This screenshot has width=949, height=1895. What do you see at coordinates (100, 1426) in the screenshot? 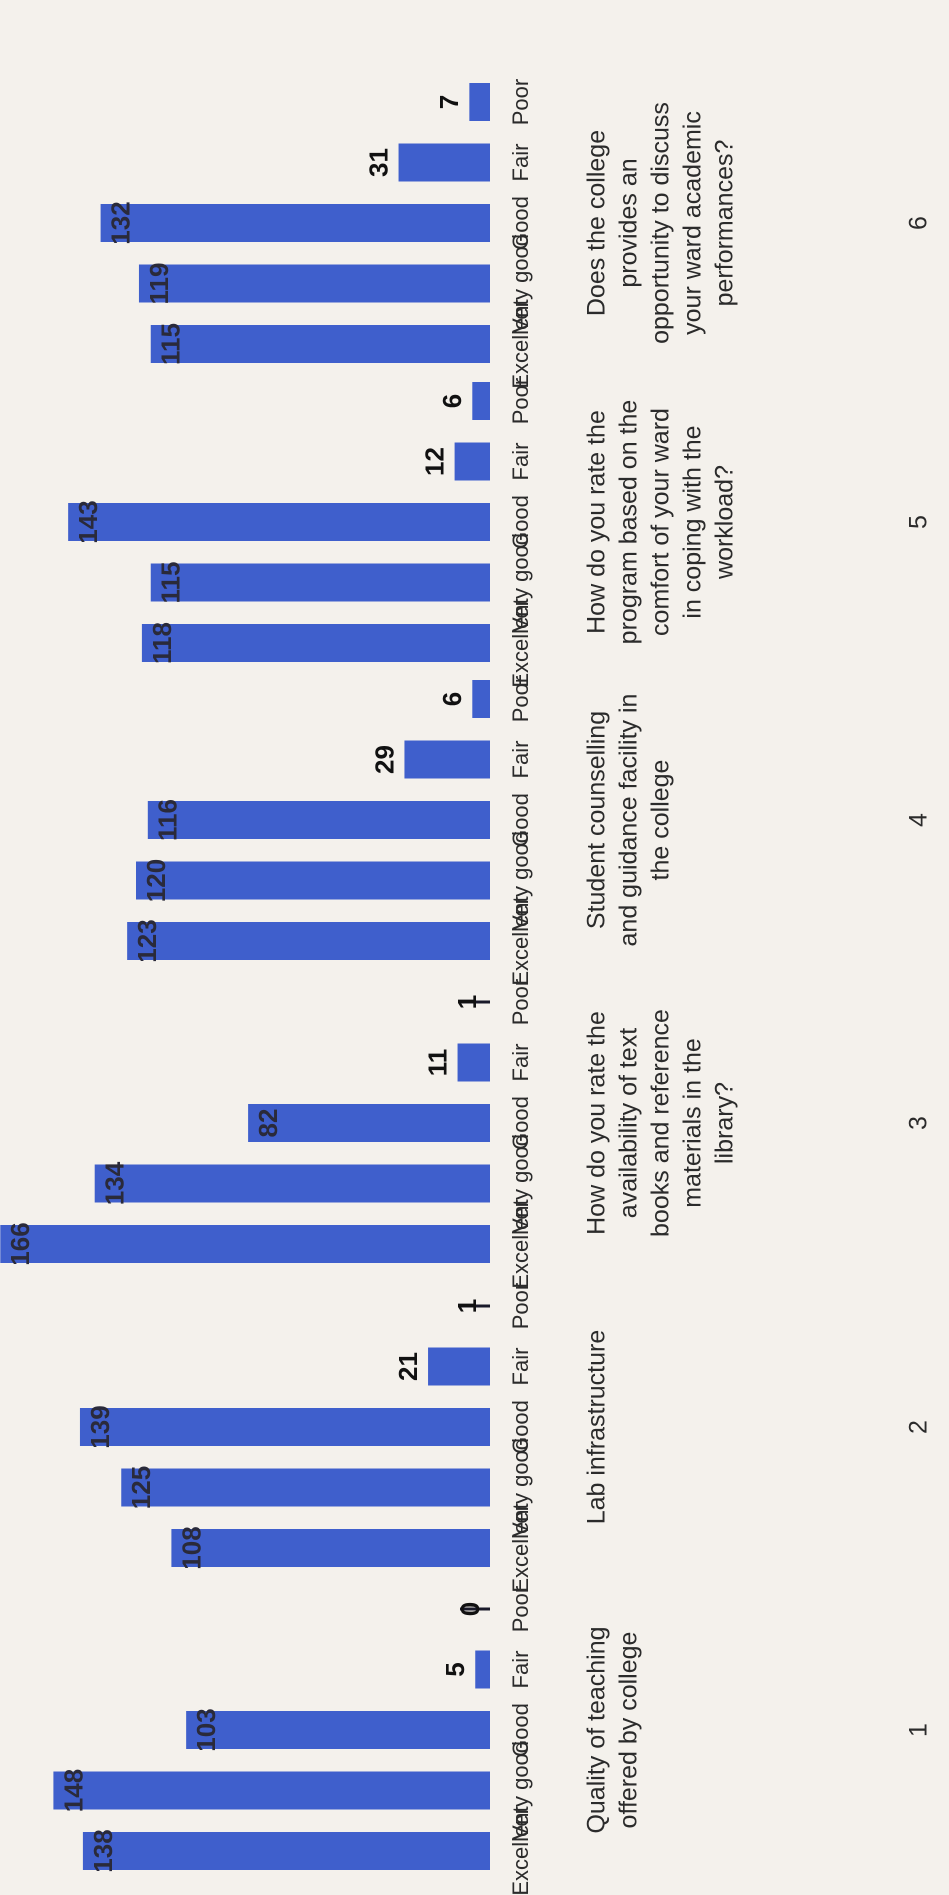
I see `data-label: 139` at bounding box center [100, 1426].